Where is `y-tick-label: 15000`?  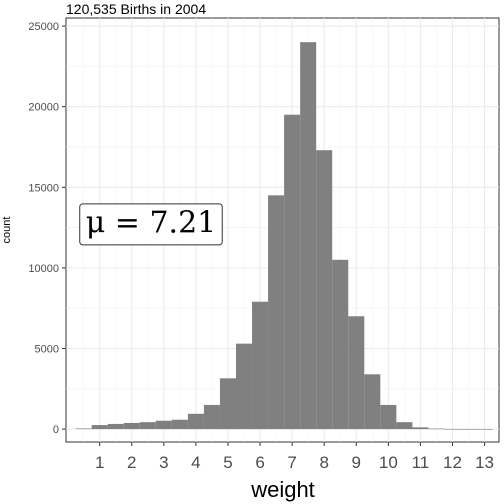
y-tick-label: 15000 is located at coordinates (43, 188).